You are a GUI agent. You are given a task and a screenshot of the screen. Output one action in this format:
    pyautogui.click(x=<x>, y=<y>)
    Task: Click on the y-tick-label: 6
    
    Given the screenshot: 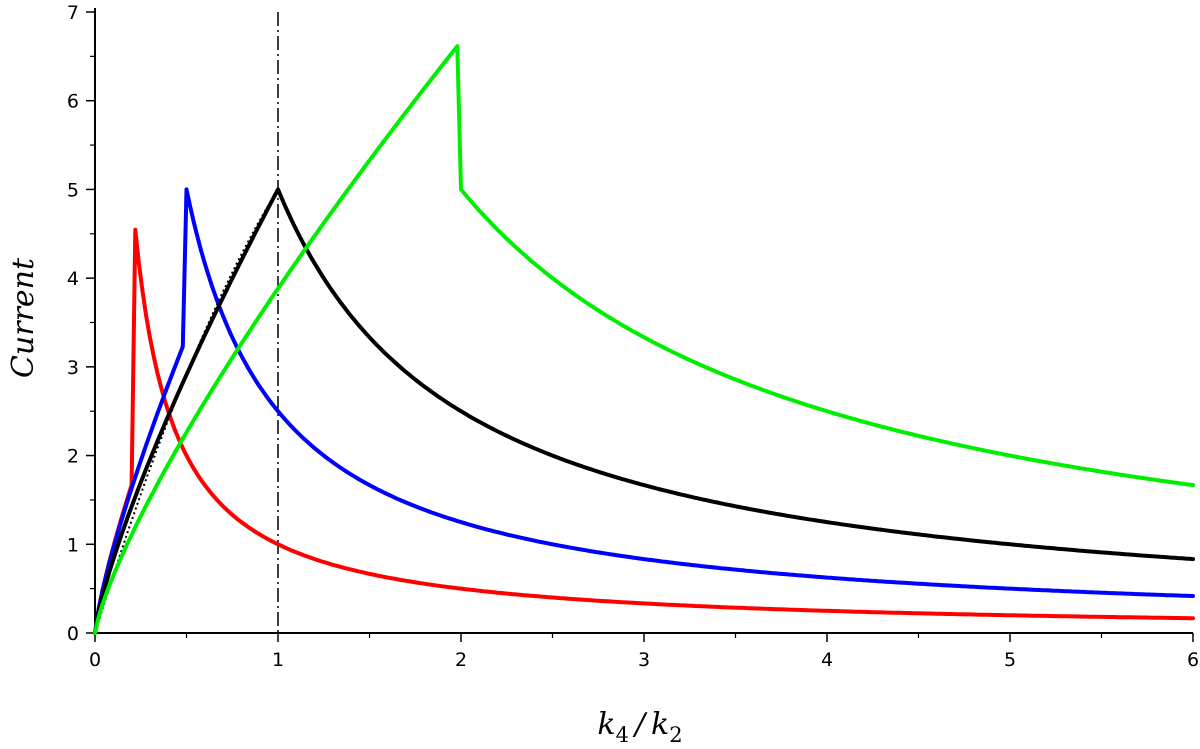 What is the action you would take?
    pyautogui.click(x=73, y=102)
    